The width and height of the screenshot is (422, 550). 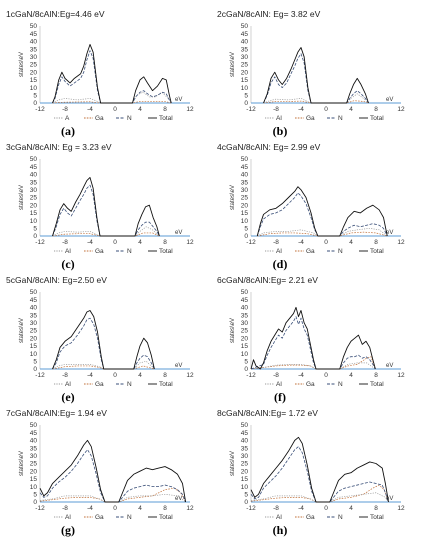 I want to click on panel-caption: (b), so click(x=280, y=131).